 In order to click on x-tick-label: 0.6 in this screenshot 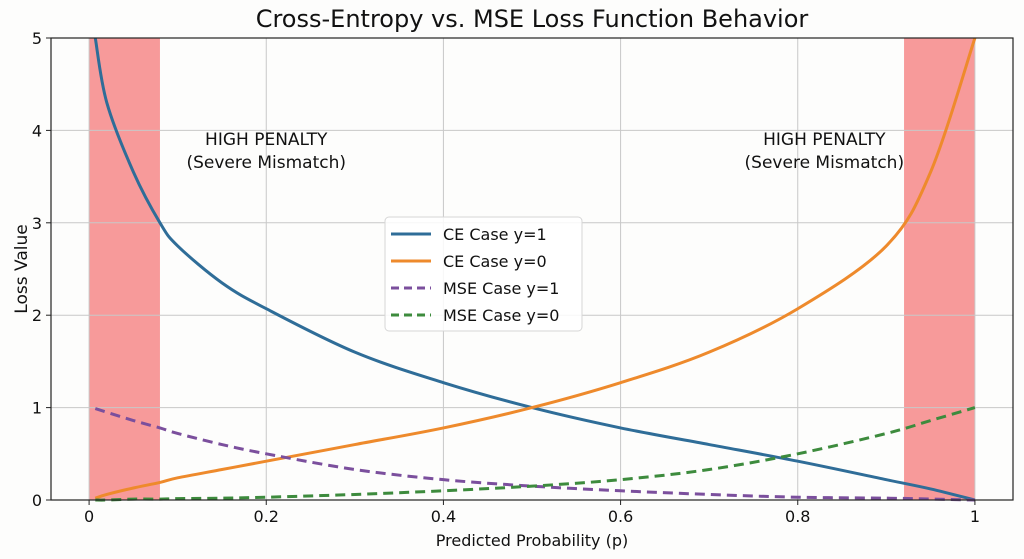, I will do `click(620, 516)`.